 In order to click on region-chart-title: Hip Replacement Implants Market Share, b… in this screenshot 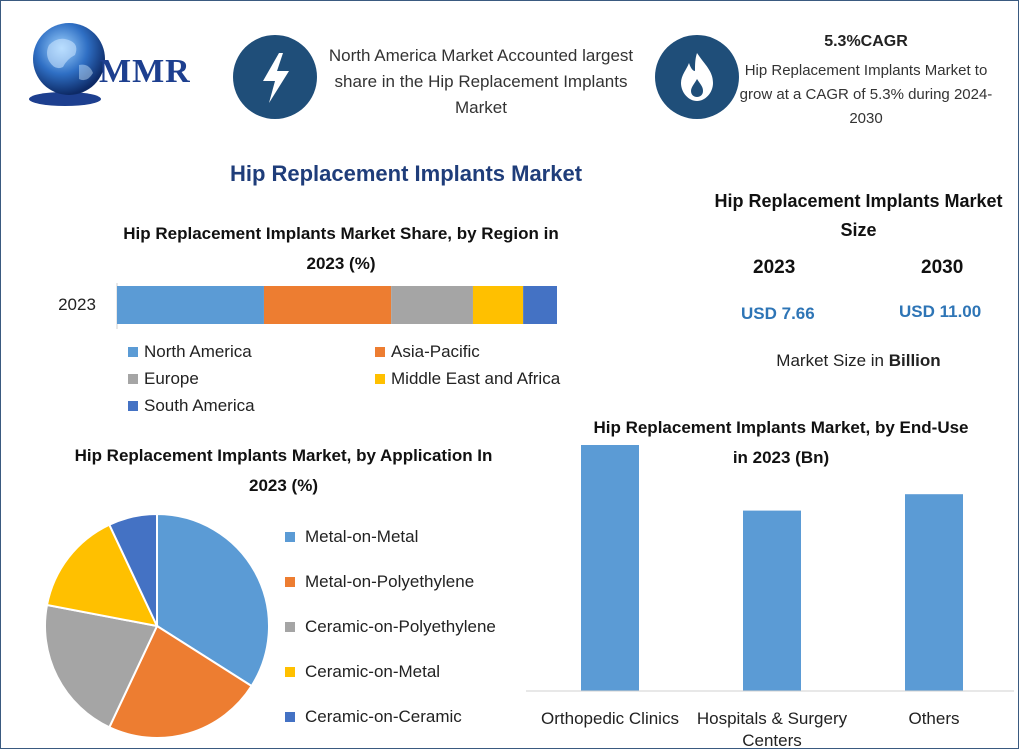, I will do `click(341, 248)`.